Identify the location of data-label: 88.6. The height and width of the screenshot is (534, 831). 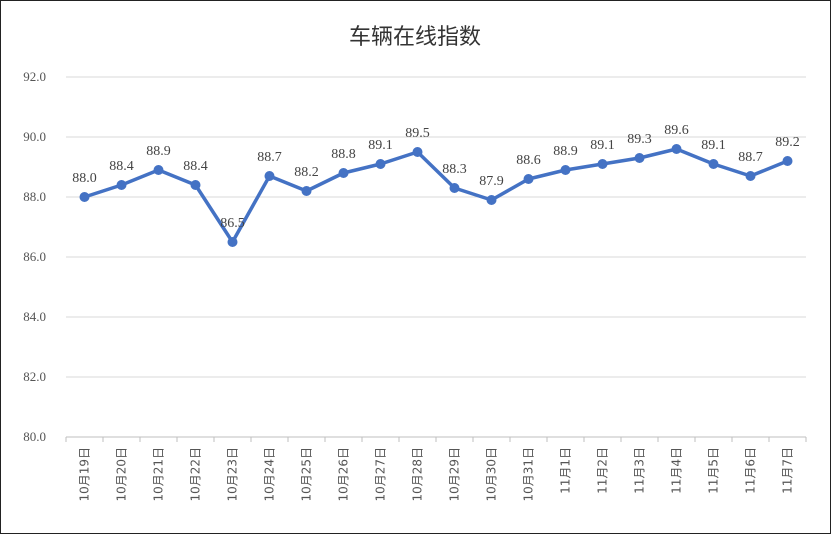
(528, 160).